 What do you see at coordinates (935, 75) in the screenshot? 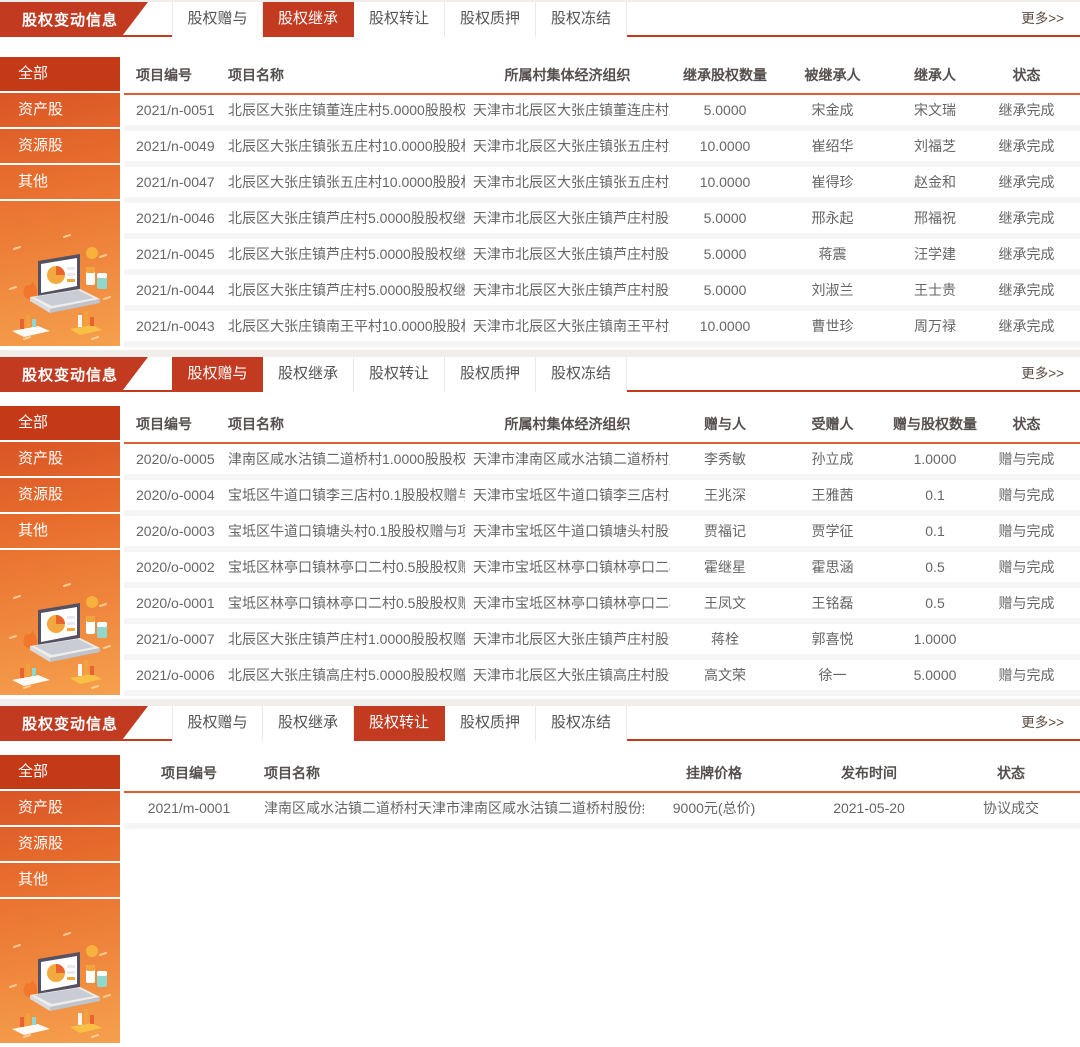
I see `column-header: 继承人` at bounding box center [935, 75].